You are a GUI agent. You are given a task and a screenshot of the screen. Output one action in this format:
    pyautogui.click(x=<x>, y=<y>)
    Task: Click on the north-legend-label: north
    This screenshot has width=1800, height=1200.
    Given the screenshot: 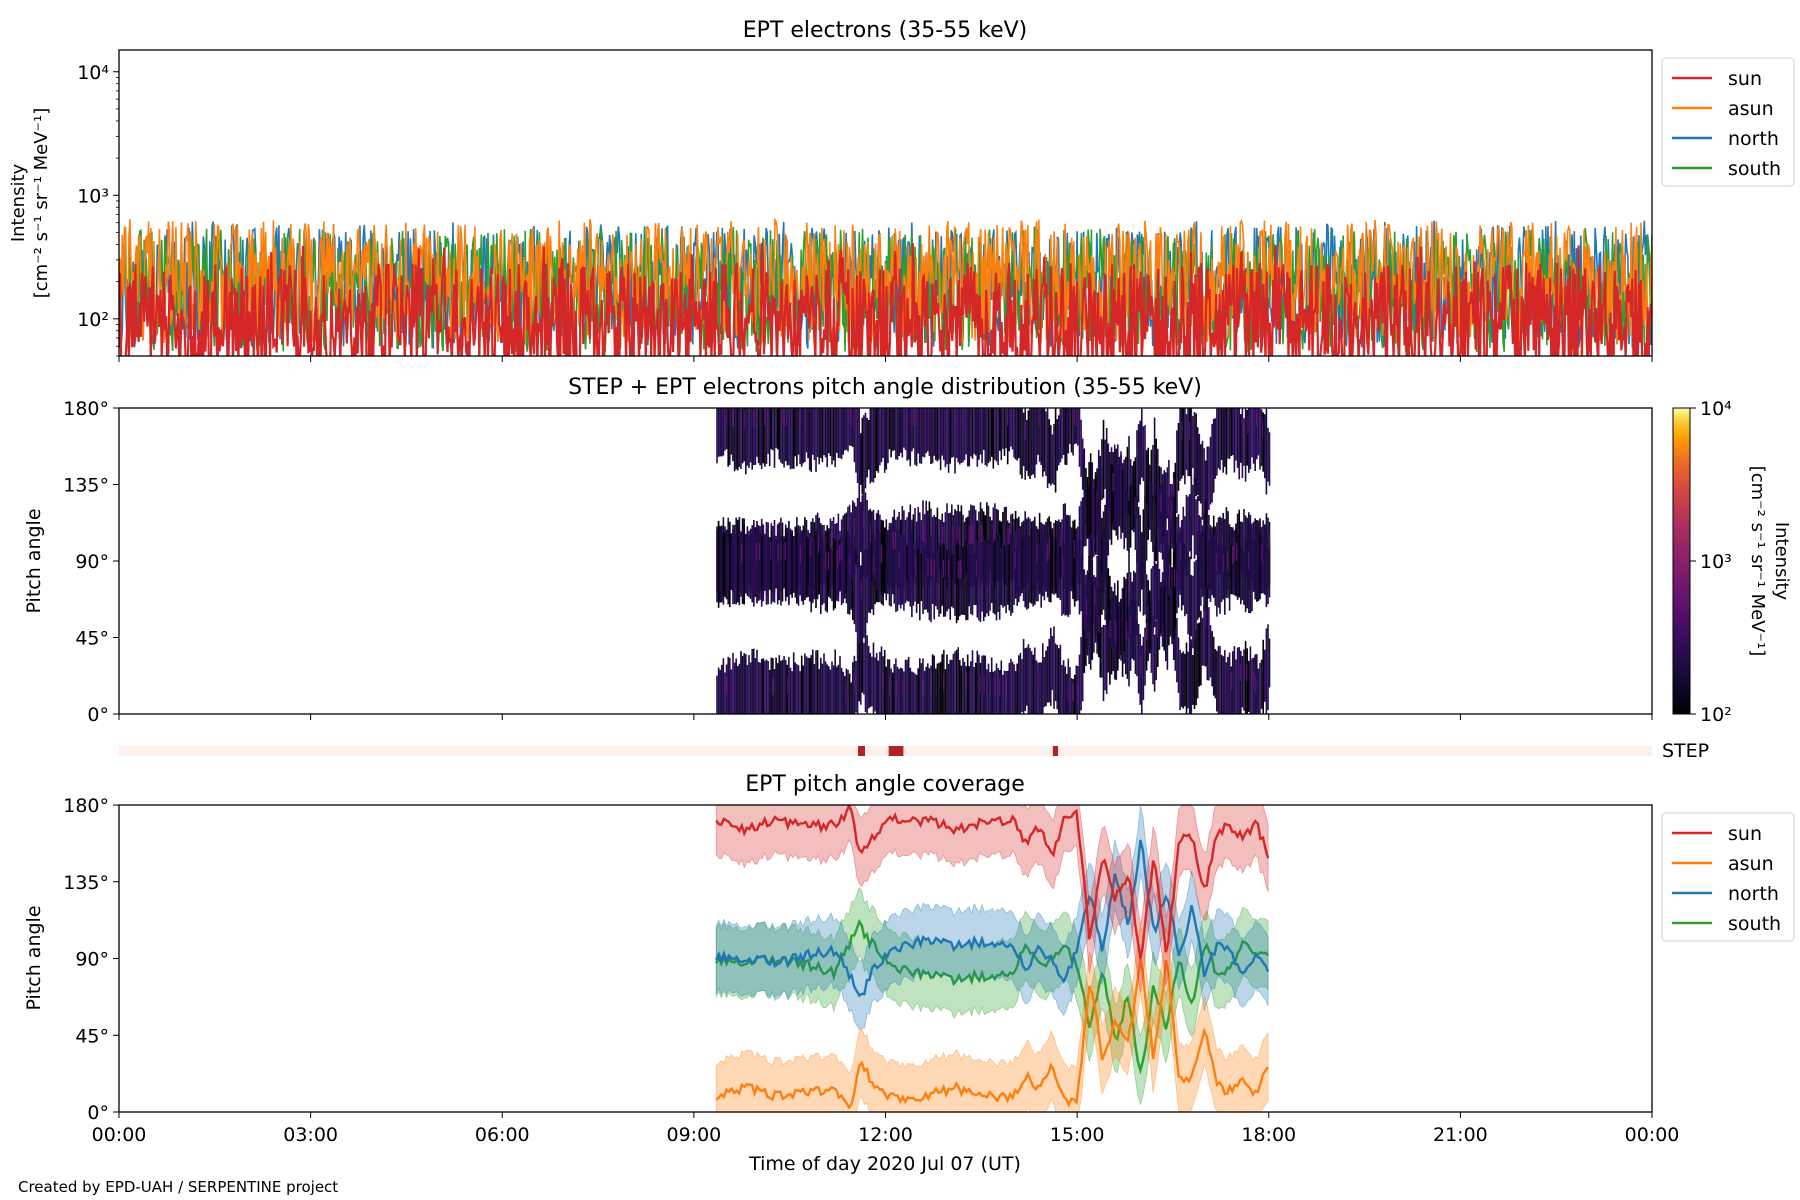 What is the action you would take?
    pyautogui.click(x=1753, y=894)
    